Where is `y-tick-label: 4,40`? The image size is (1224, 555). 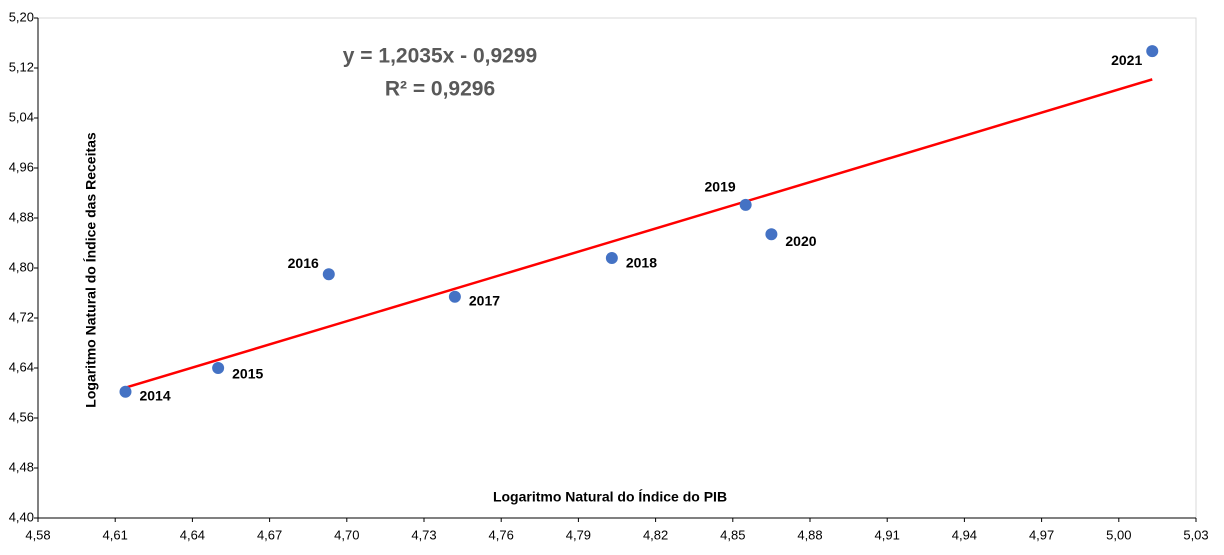
y-tick-label: 4,40 is located at coordinates (21, 516).